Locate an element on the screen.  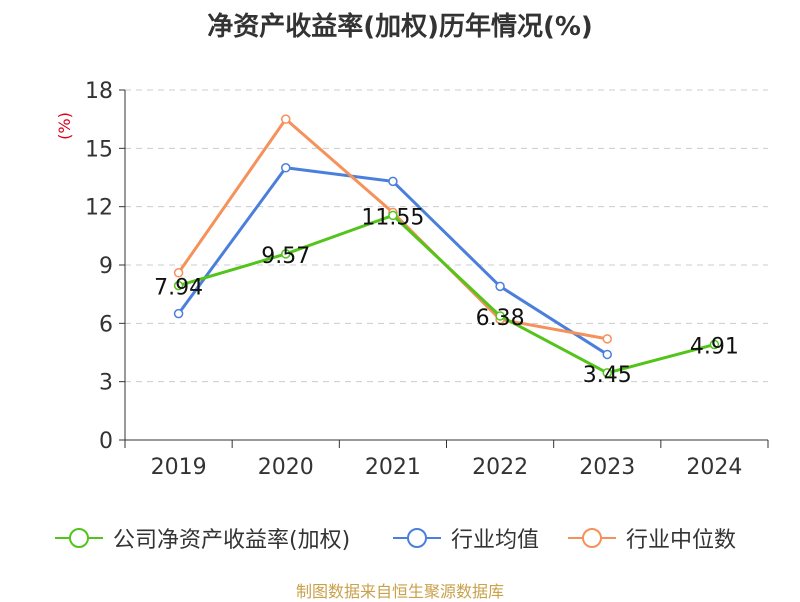
y-tick-label: 18 is located at coordinates (99, 91).